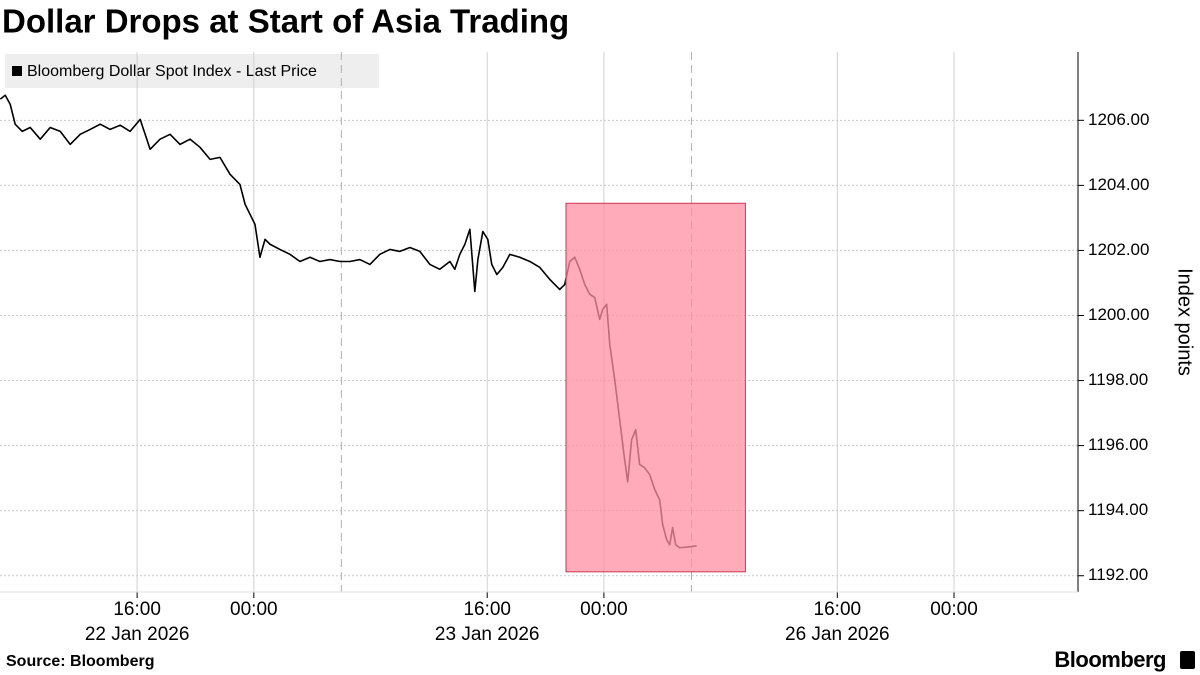  Describe the element at coordinates (1118, 574) in the screenshot. I see `y-tick-label: 1192.00` at that location.